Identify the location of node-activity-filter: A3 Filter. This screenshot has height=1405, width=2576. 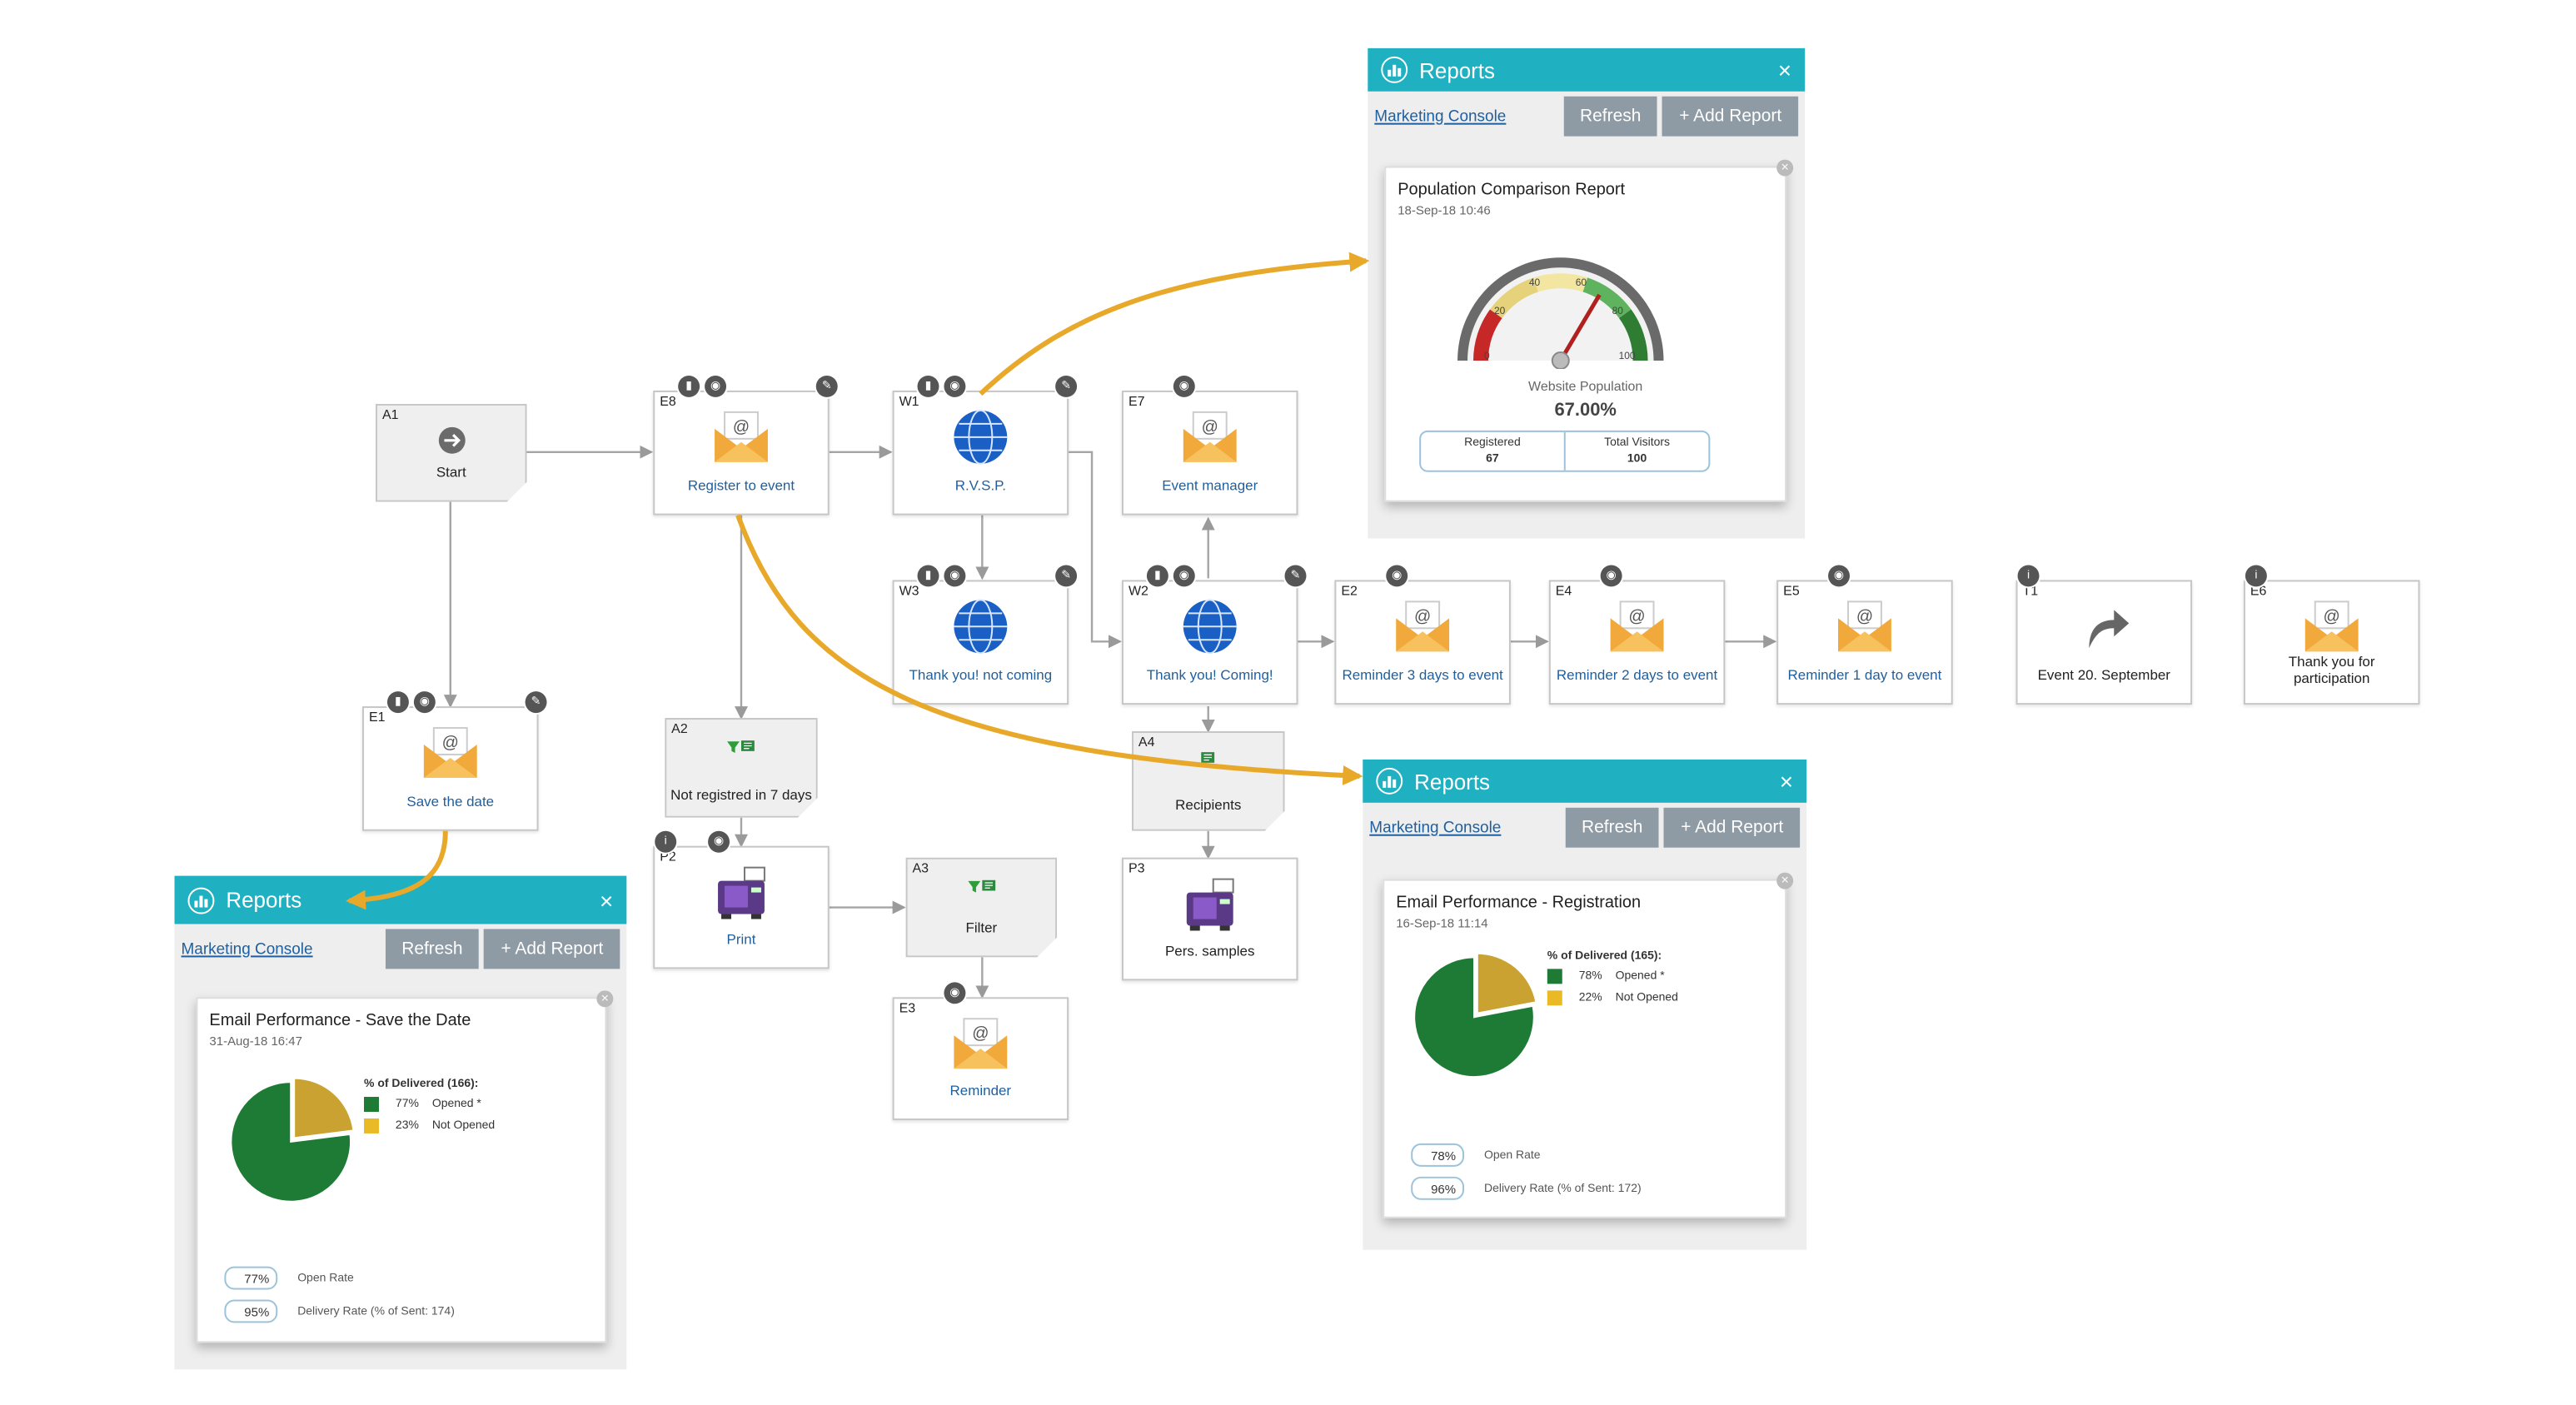
(982, 908).